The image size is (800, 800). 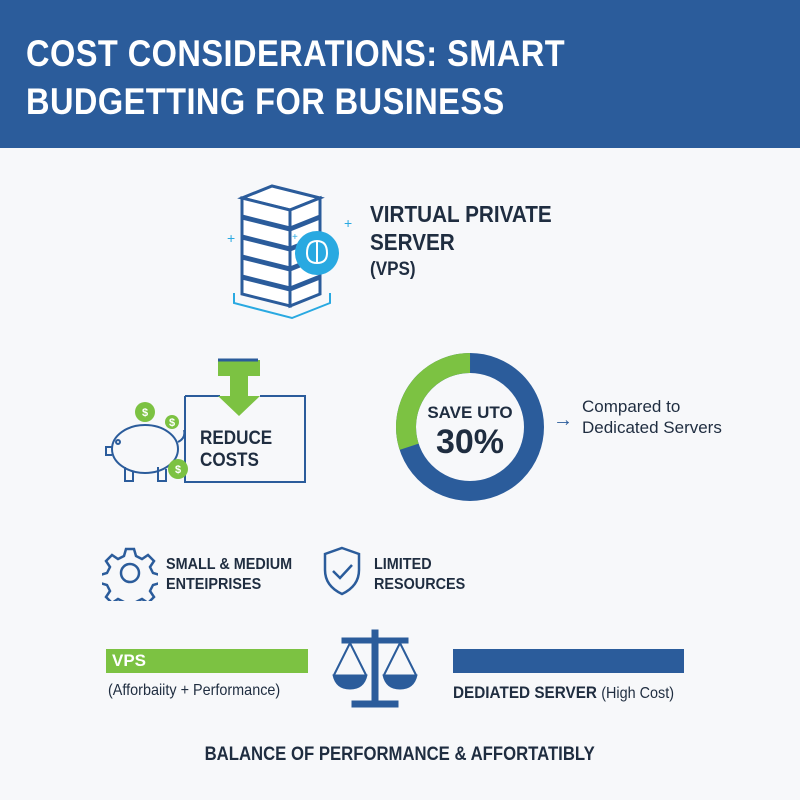 I want to click on gear-icon, so click(x=130, y=574).